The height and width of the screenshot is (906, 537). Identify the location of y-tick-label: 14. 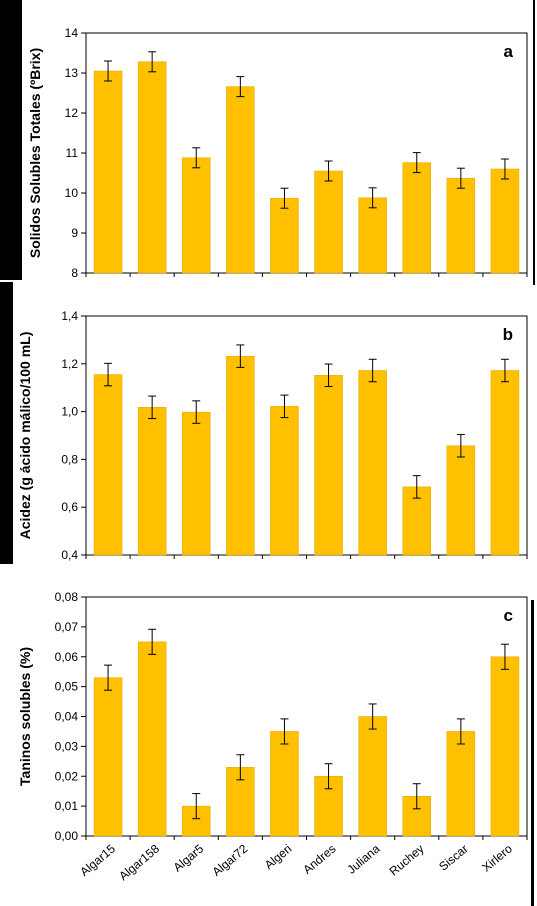
(72, 33).